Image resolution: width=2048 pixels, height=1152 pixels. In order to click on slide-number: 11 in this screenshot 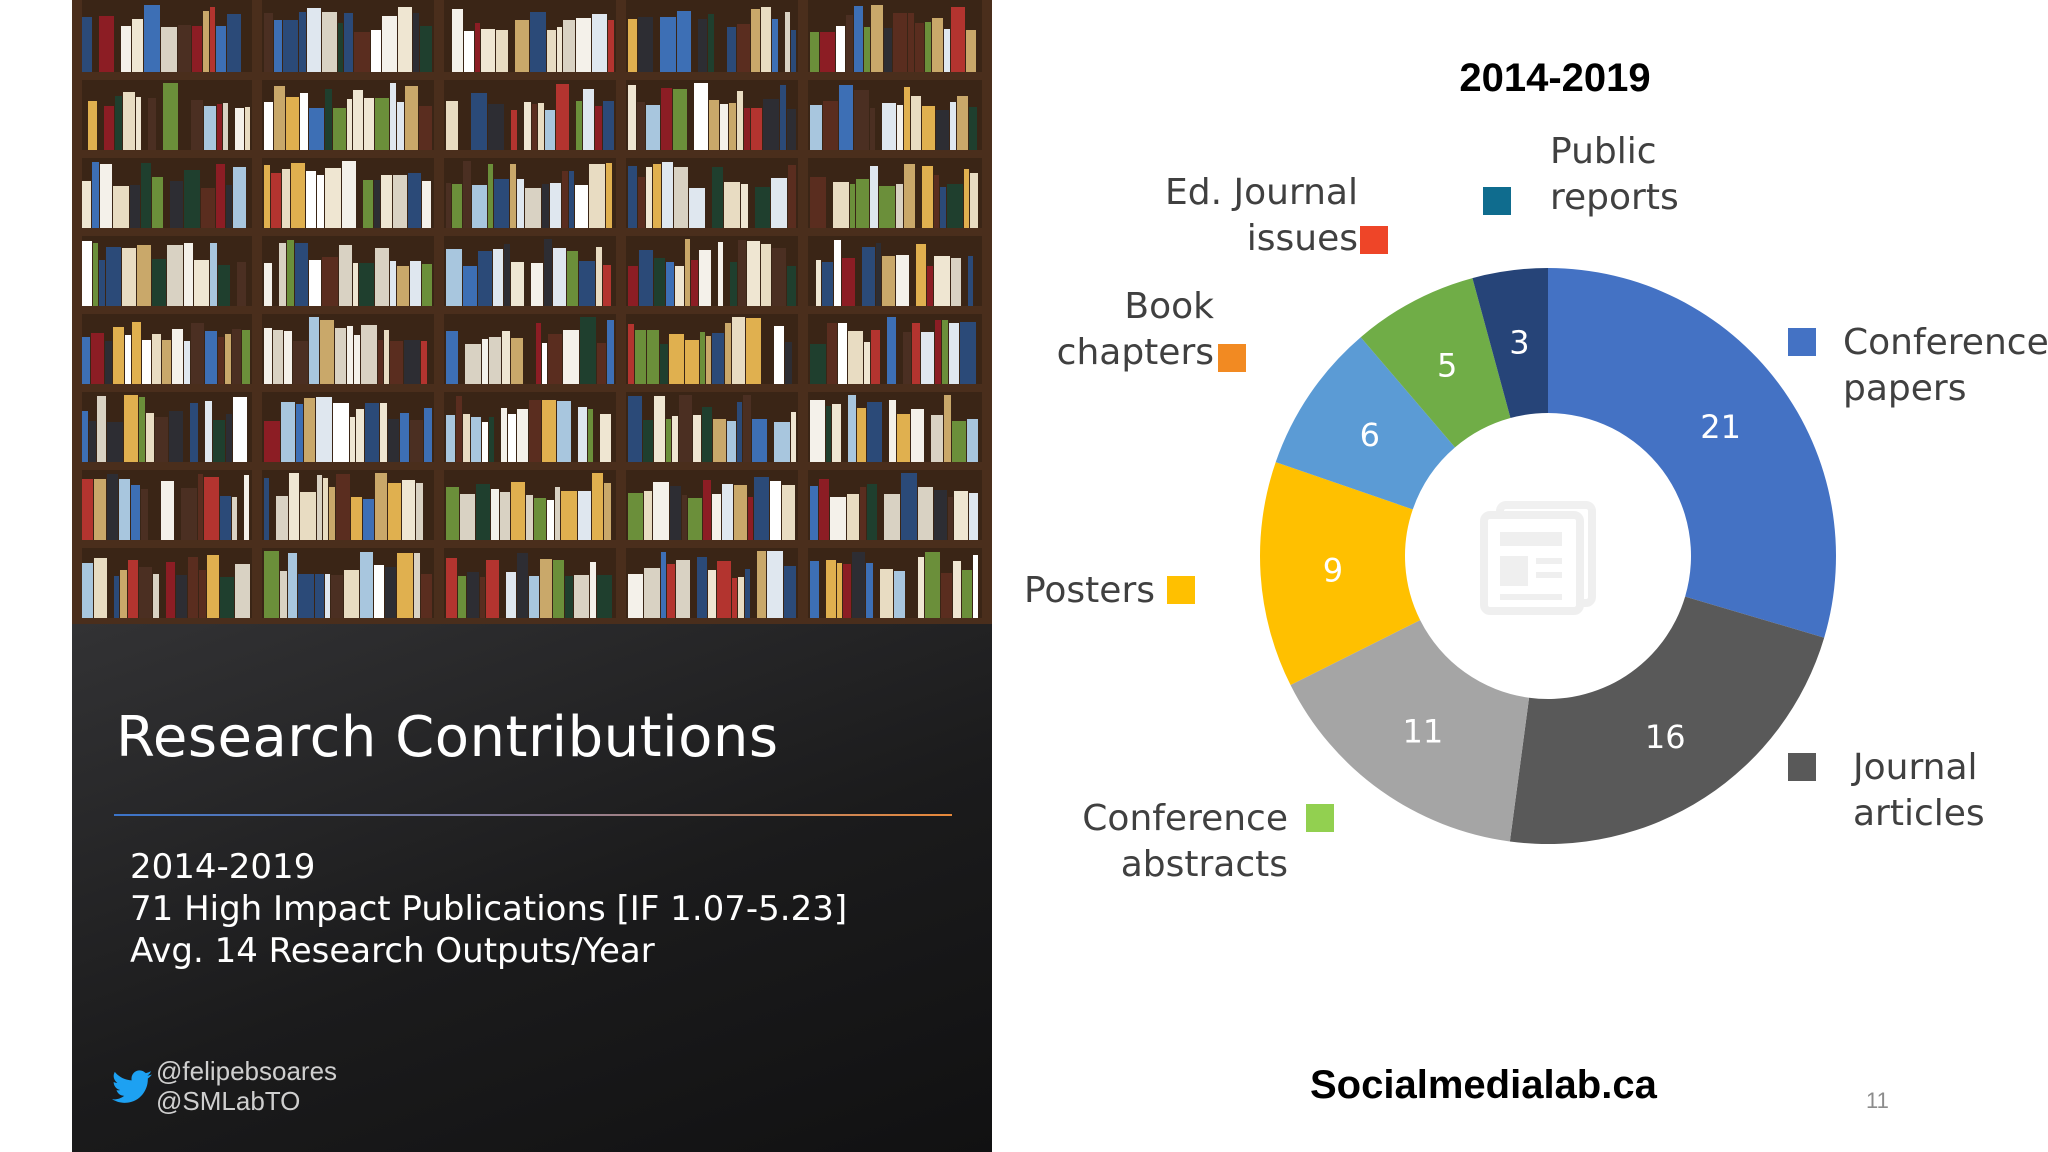, I will do `click(1877, 1100)`.